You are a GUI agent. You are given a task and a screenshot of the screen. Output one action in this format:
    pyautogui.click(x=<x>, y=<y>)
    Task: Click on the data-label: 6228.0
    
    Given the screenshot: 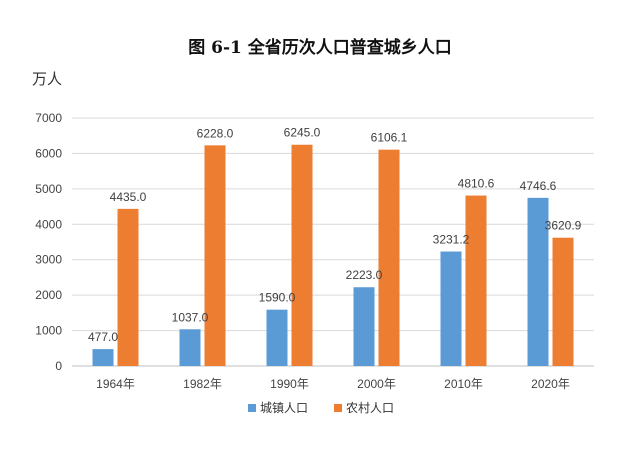 What is the action you would take?
    pyautogui.click(x=215, y=133)
    